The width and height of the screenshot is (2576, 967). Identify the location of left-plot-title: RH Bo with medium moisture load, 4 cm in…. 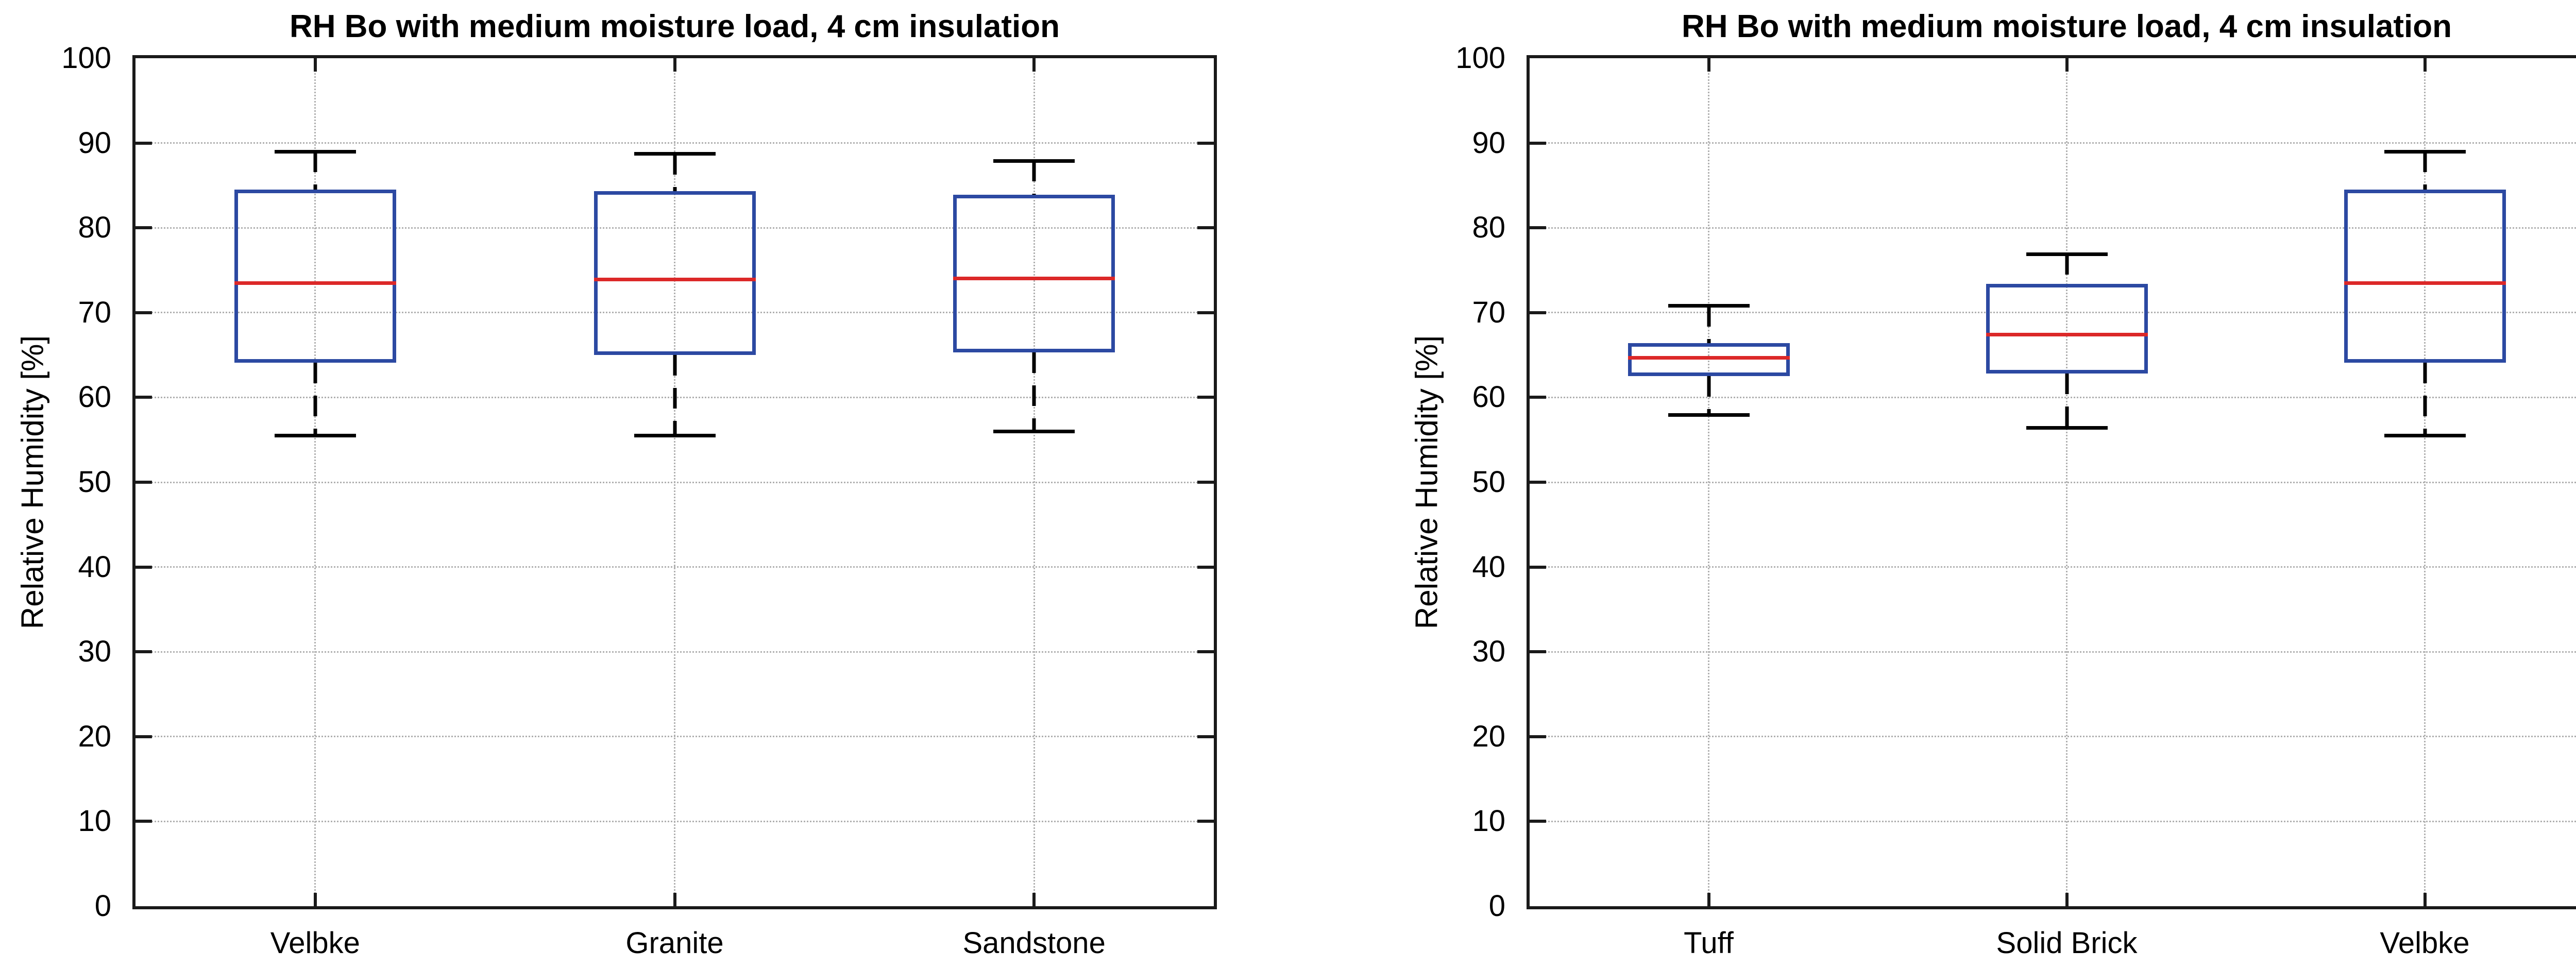
(674, 26).